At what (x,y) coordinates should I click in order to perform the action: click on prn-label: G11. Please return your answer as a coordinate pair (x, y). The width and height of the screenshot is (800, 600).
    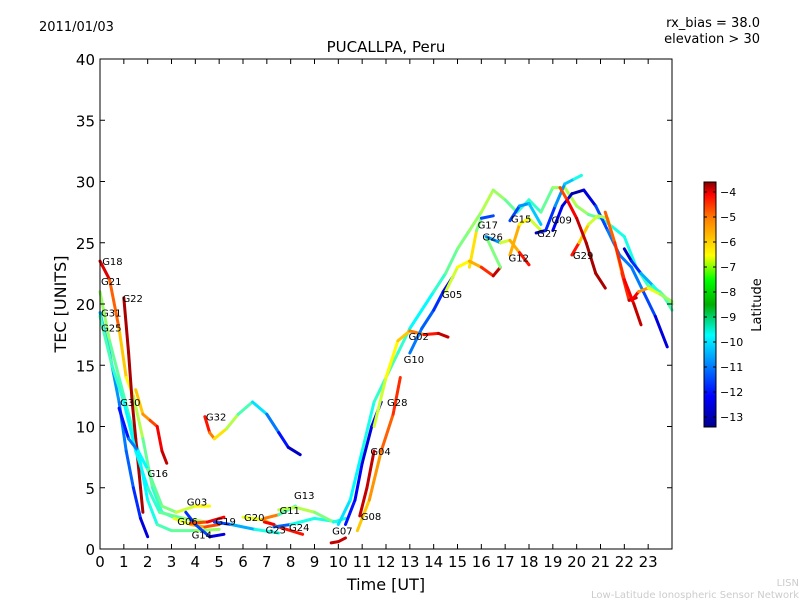
    Looking at the image, I should click on (289, 511).